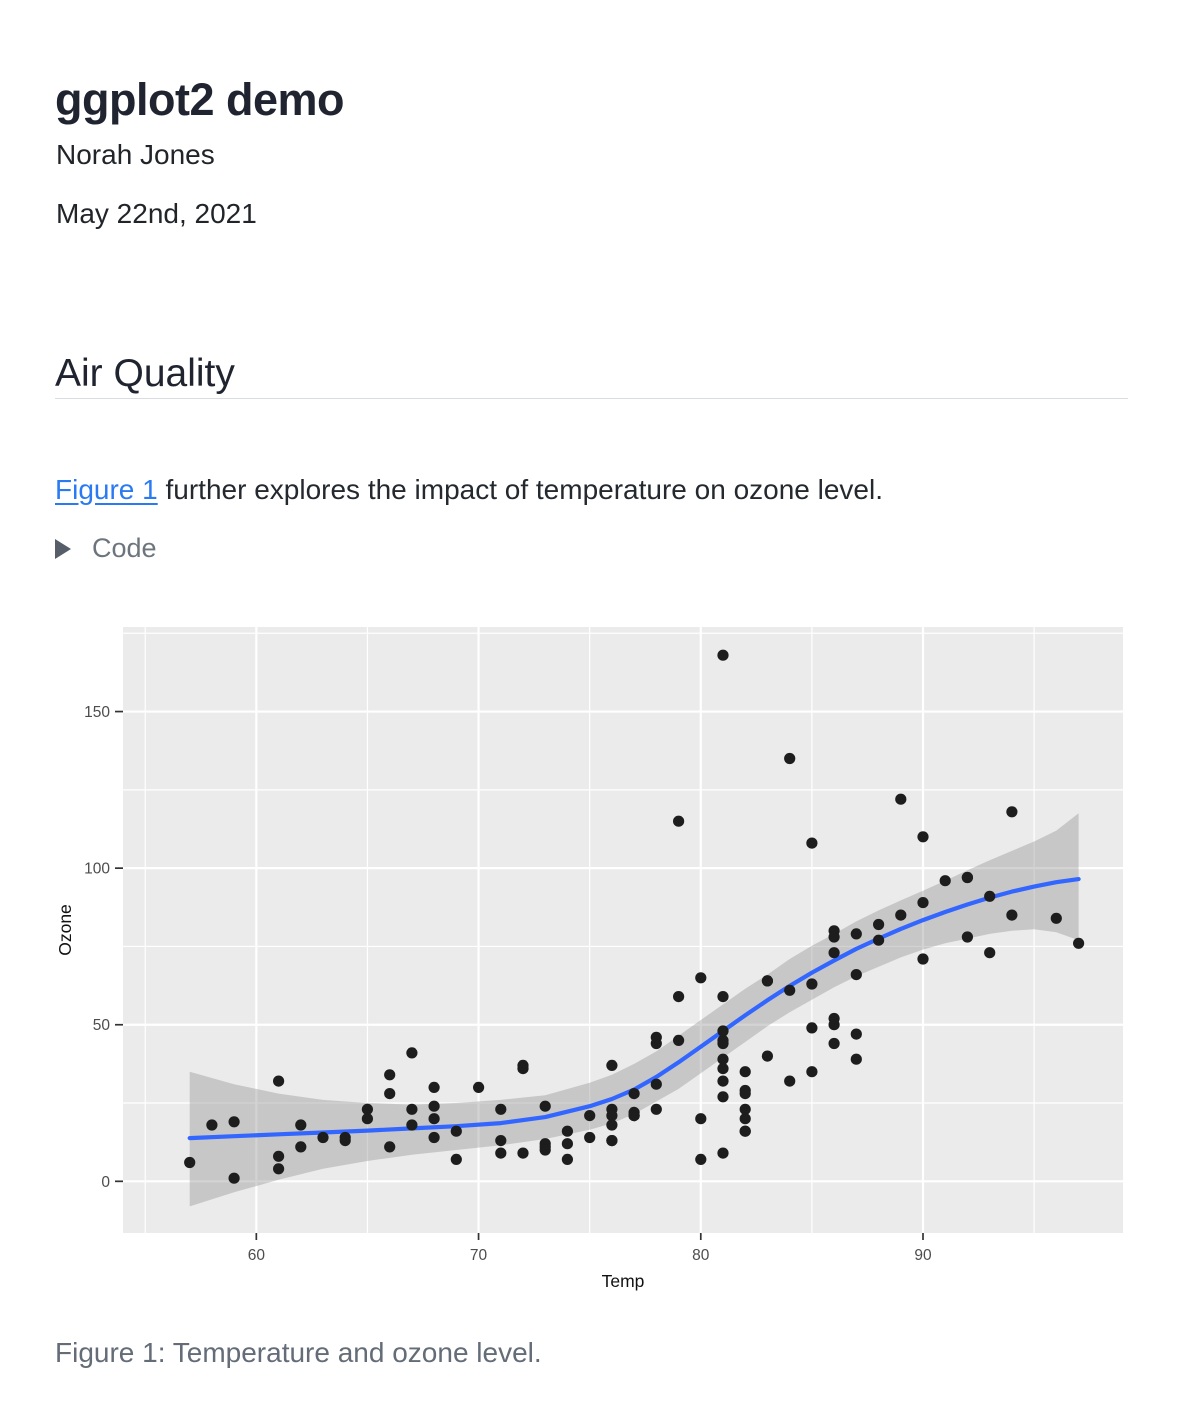 The width and height of the screenshot is (1182, 1416). Describe the element at coordinates (97, 712) in the screenshot. I see `y-tick-label: 150` at that location.